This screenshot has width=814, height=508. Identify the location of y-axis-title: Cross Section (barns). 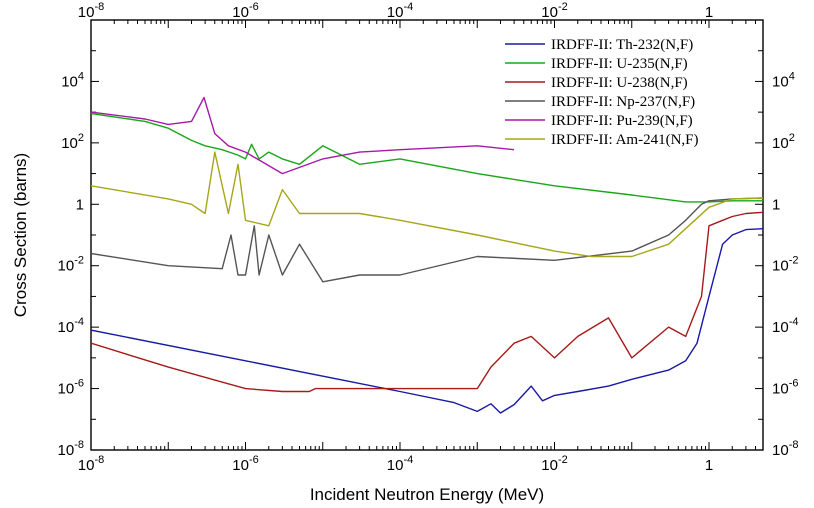
(20, 235).